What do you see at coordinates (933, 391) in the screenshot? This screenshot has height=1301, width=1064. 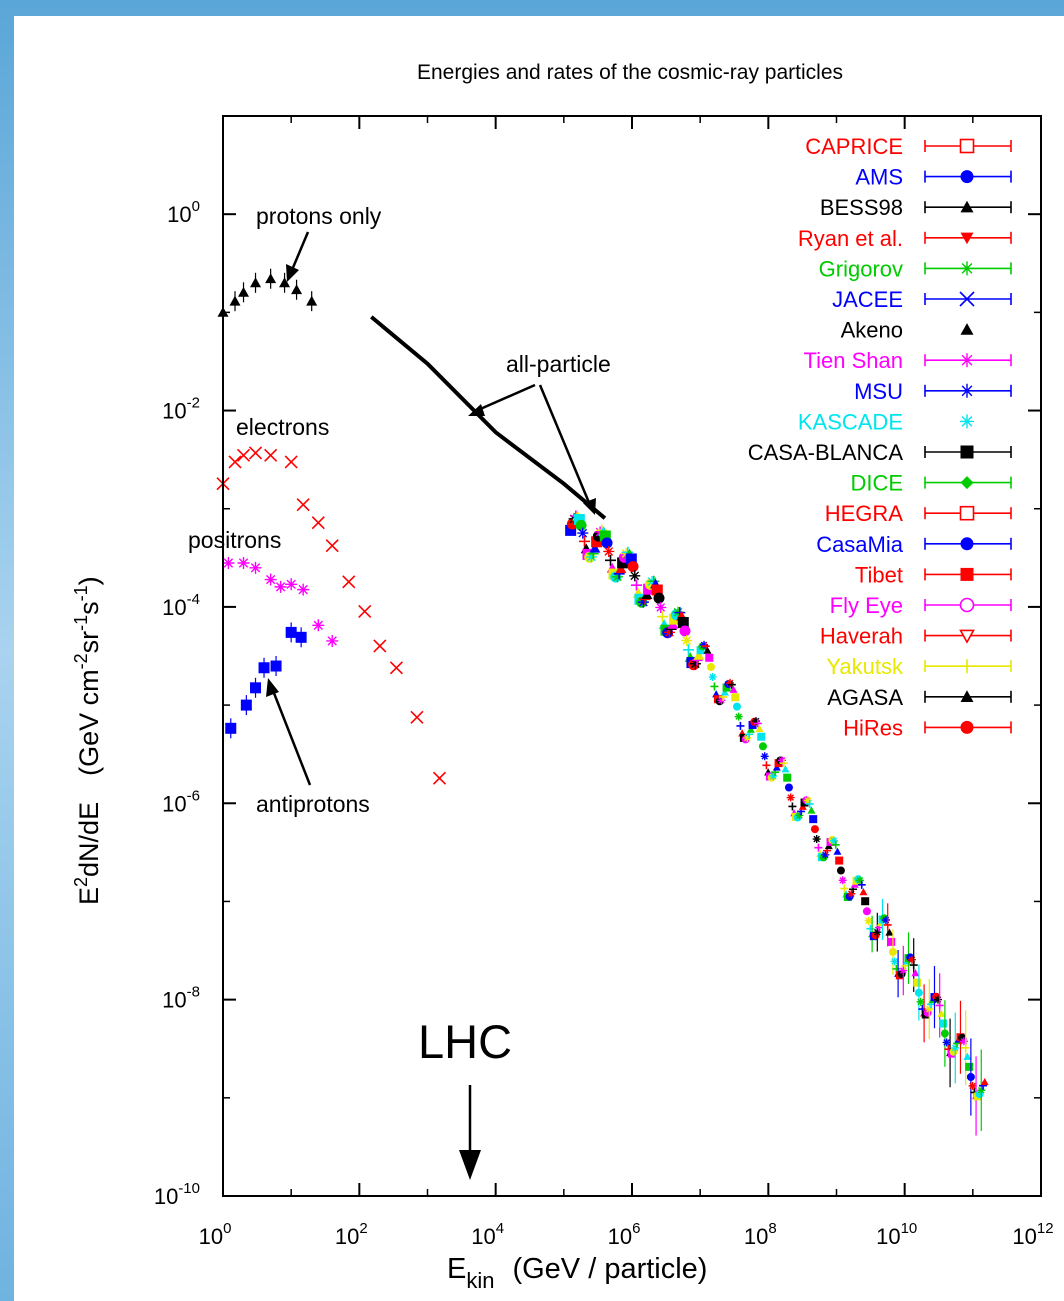 I see `legend-entry: MSU` at bounding box center [933, 391].